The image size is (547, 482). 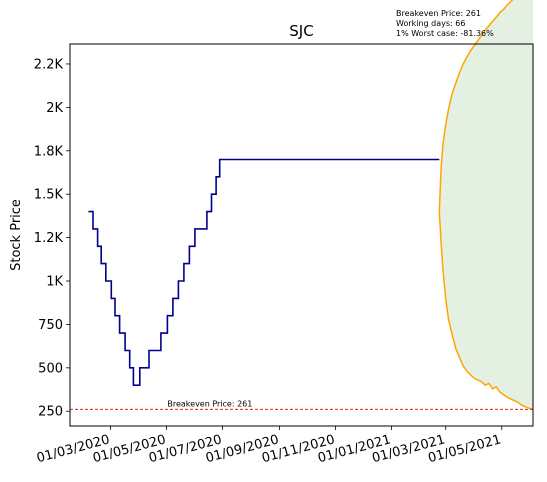 What do you see at coordinates (301, 31) in the screenshot?
I see `chart-title: SJC` at bounding box center [301, 31].